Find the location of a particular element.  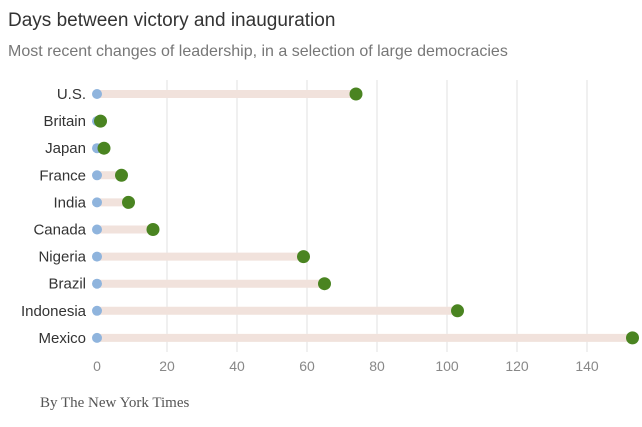

x-tick-label: 60 is located at coordinates (307, 366).